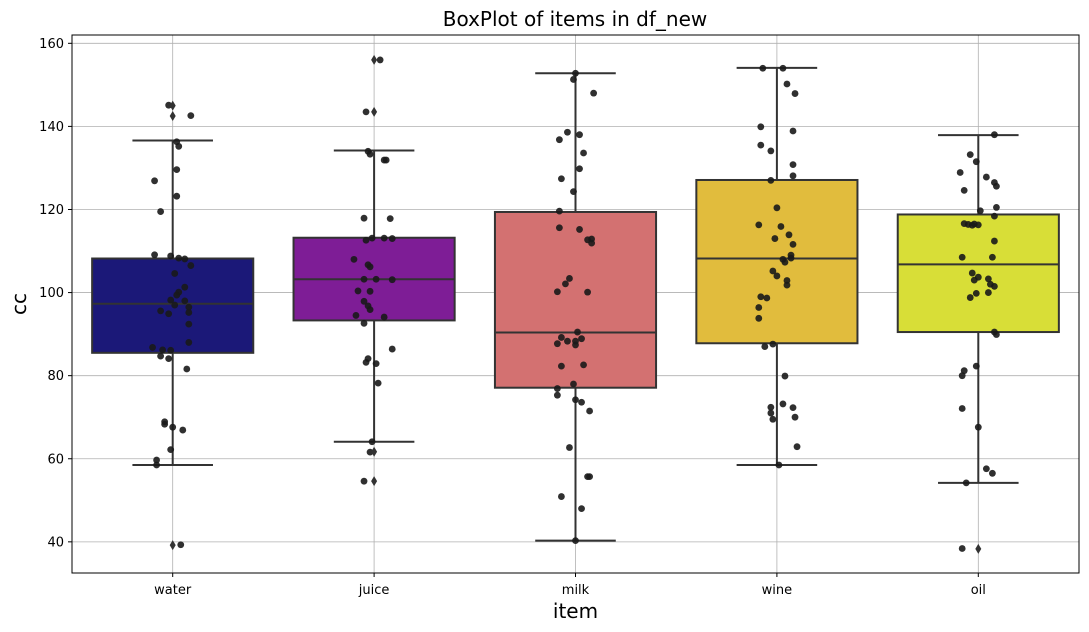 Image resolution: width=1089 pixels, height=632 pixels. I want to click on x-axis-label: item, so click(575, 611).